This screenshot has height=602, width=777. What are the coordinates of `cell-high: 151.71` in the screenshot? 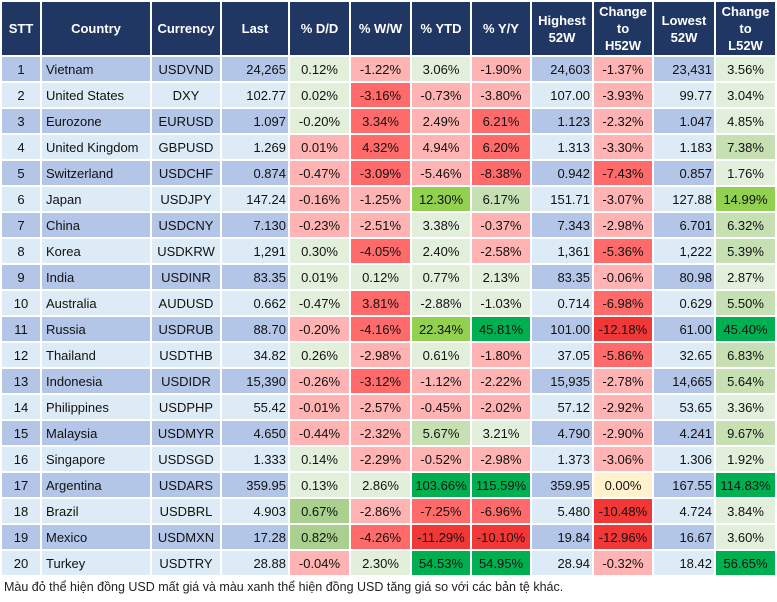 It's located at (562, 199).